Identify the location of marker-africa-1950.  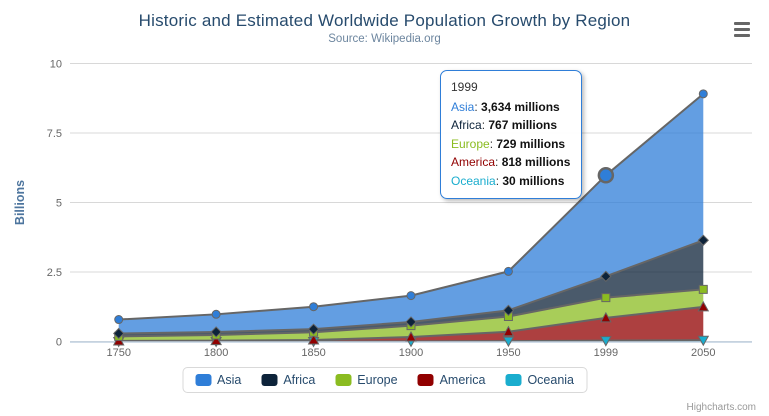
(508, 310).